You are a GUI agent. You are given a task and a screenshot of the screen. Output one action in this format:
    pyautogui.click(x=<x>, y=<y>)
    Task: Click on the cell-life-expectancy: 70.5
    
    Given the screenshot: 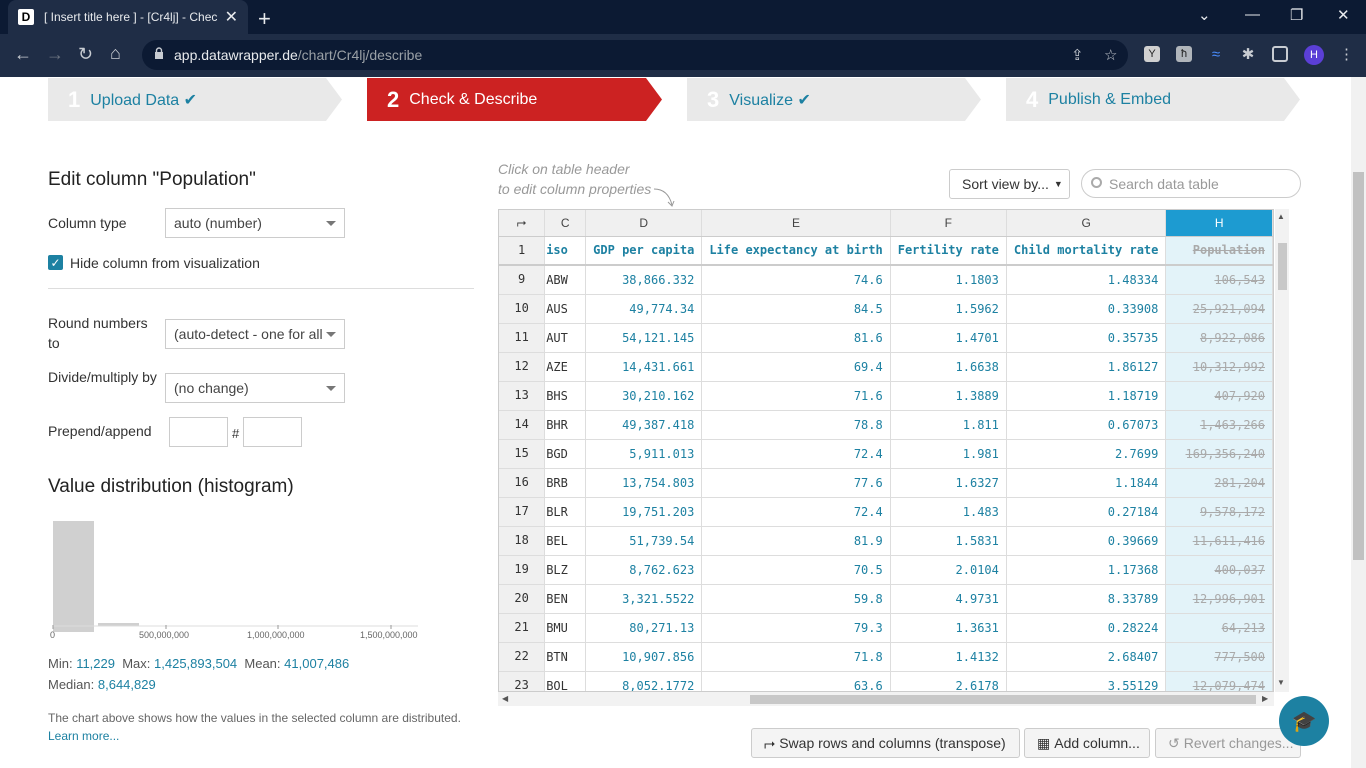 What is the action you would take?
    pyautogui.click(x=796, y=570)
    